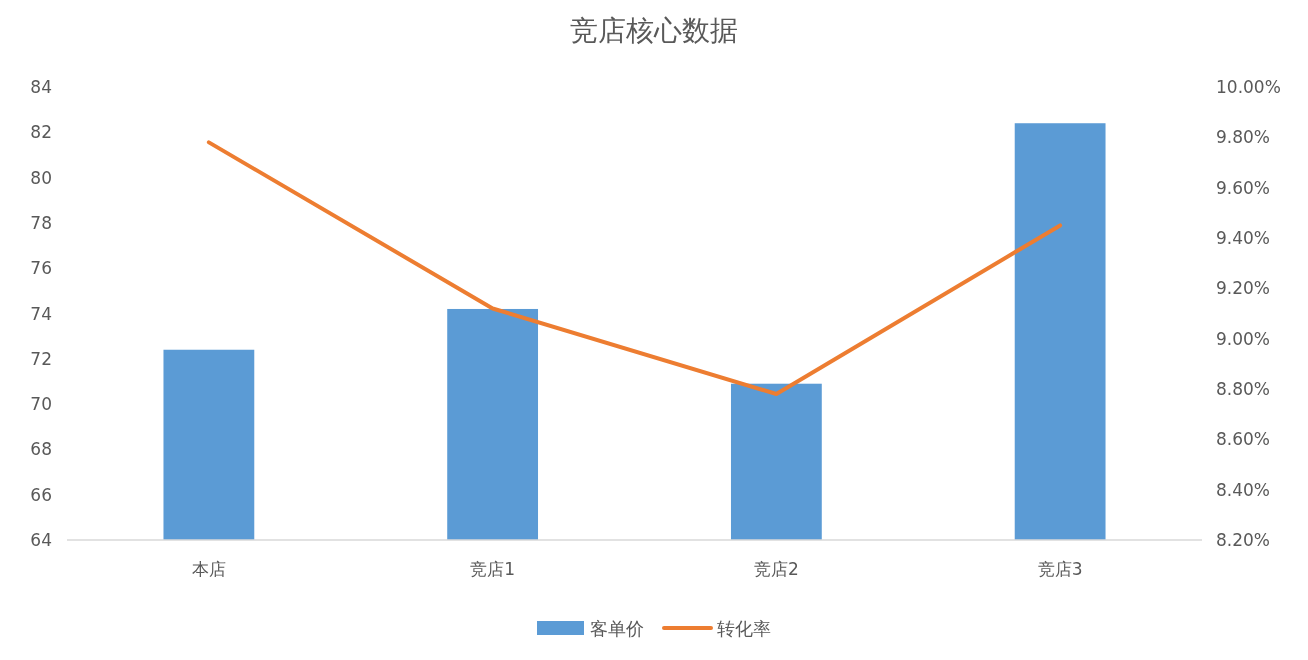 The image size is (1308, 660). I want to click on x-tick-label: 竞店1, so click(493, 569).